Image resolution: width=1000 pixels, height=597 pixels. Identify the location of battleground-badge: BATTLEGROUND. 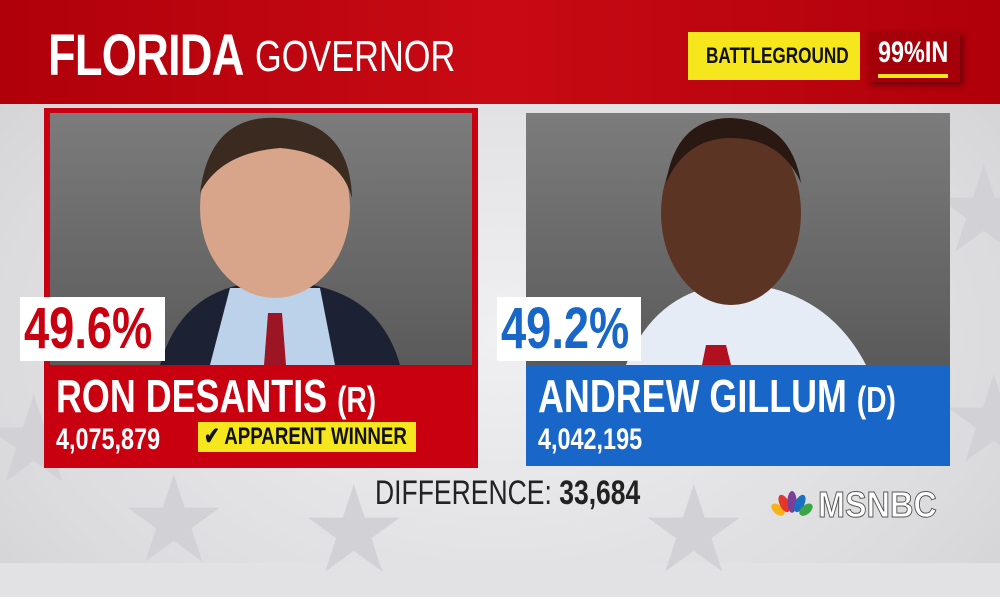
(774, 56).